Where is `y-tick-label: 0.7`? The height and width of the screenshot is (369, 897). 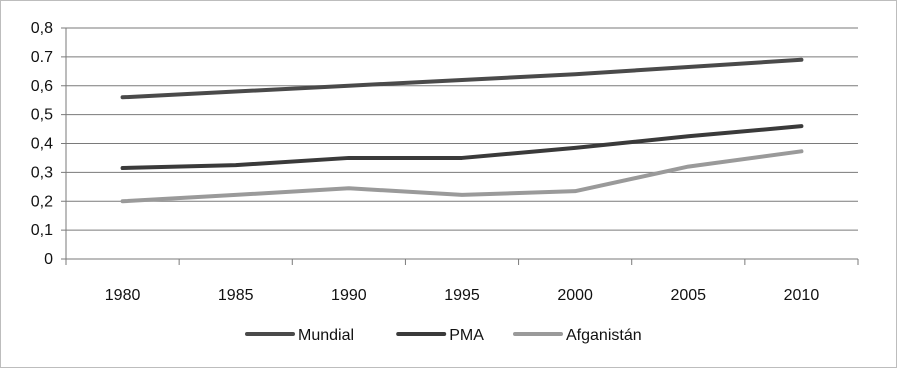
y-tick-label: 0.7 is located at coordinates (42, 57).